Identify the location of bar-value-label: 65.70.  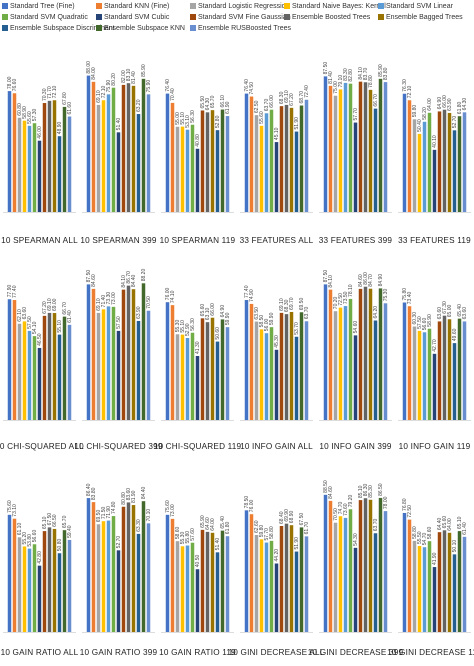
(65, 521).